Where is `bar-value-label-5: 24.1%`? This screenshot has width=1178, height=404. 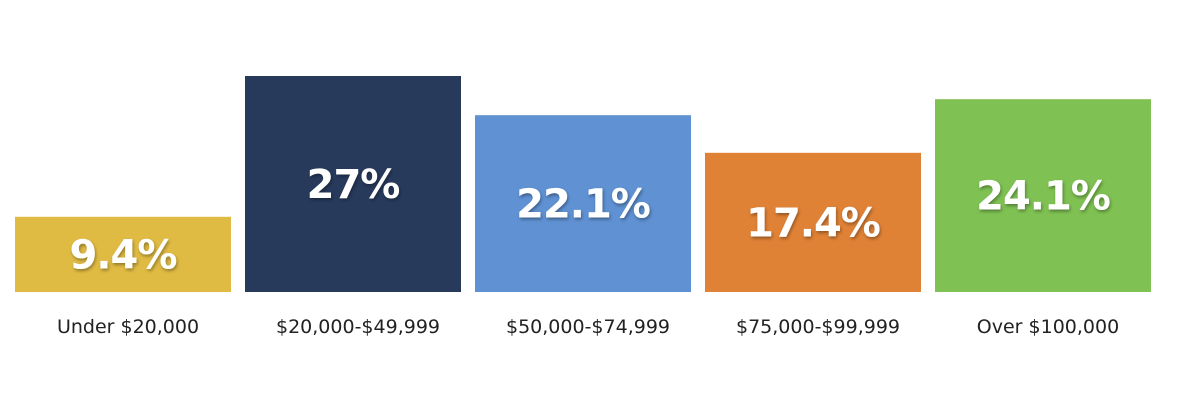
bar-value-label-5: 24.1% is located at coordinates (1043, 197).